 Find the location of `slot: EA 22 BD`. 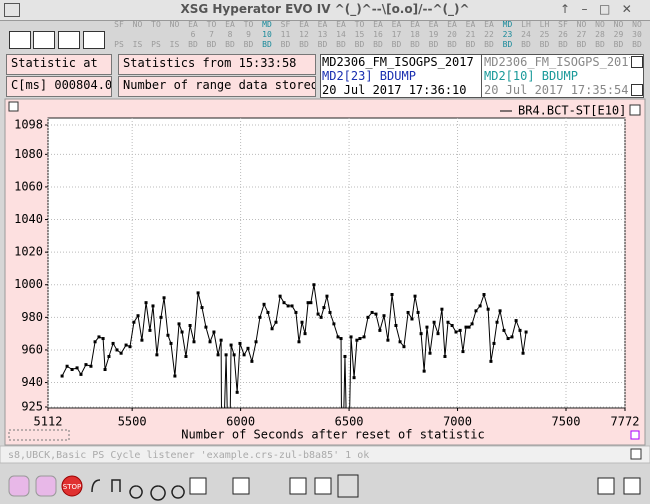

slot: EA 22 BD is located at coordinates (489, 36).